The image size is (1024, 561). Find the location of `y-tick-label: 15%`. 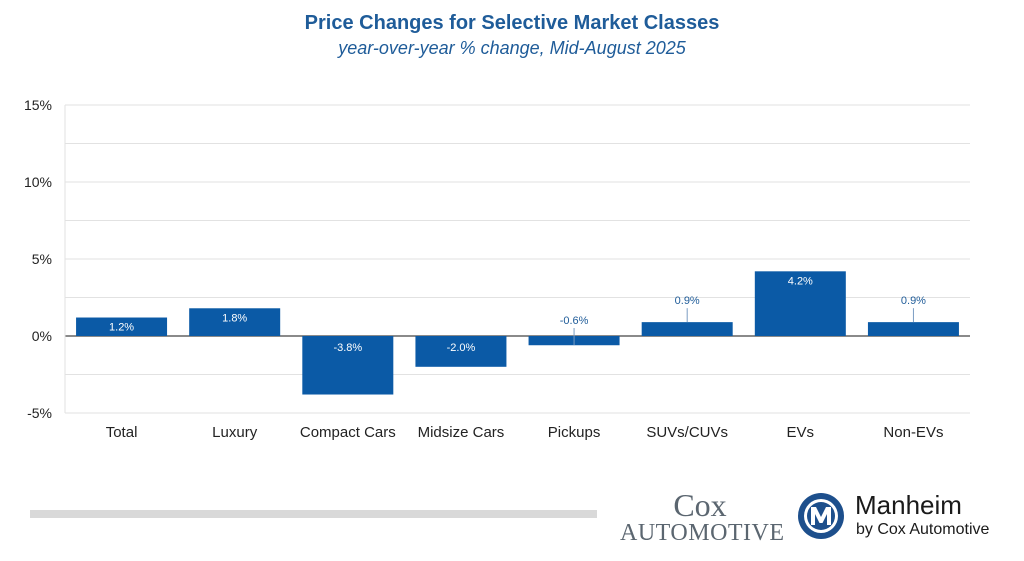

y-tick-label: 15% is located at coordinates (38, 105).